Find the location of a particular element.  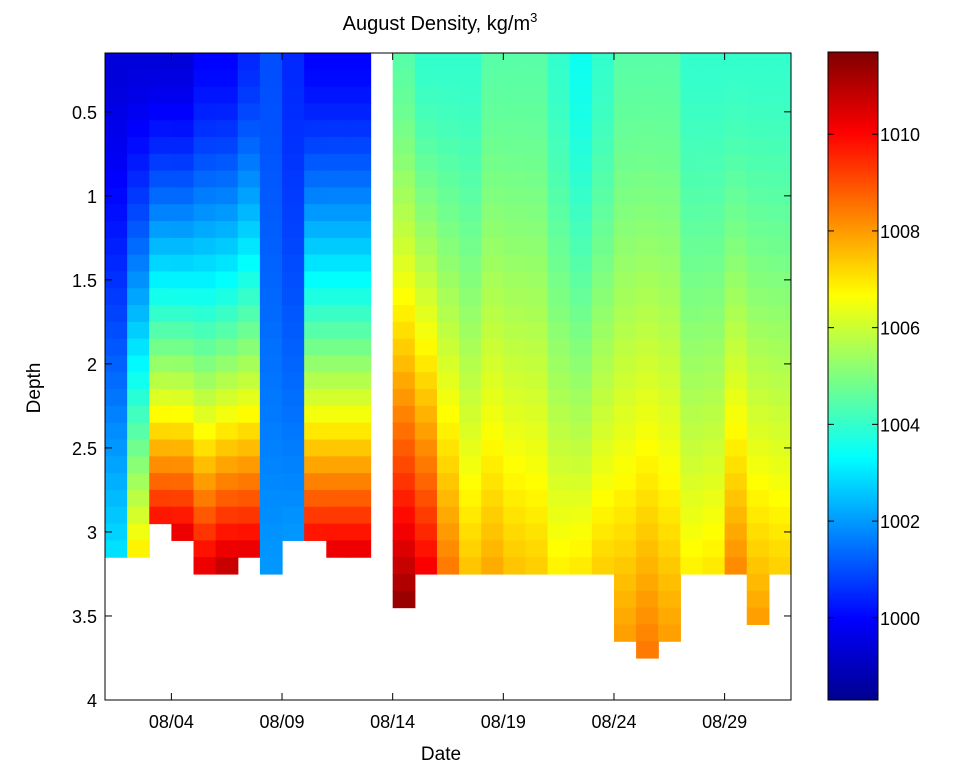

colorbar-tick-label: 1000 is located at coordinates (900, 619).